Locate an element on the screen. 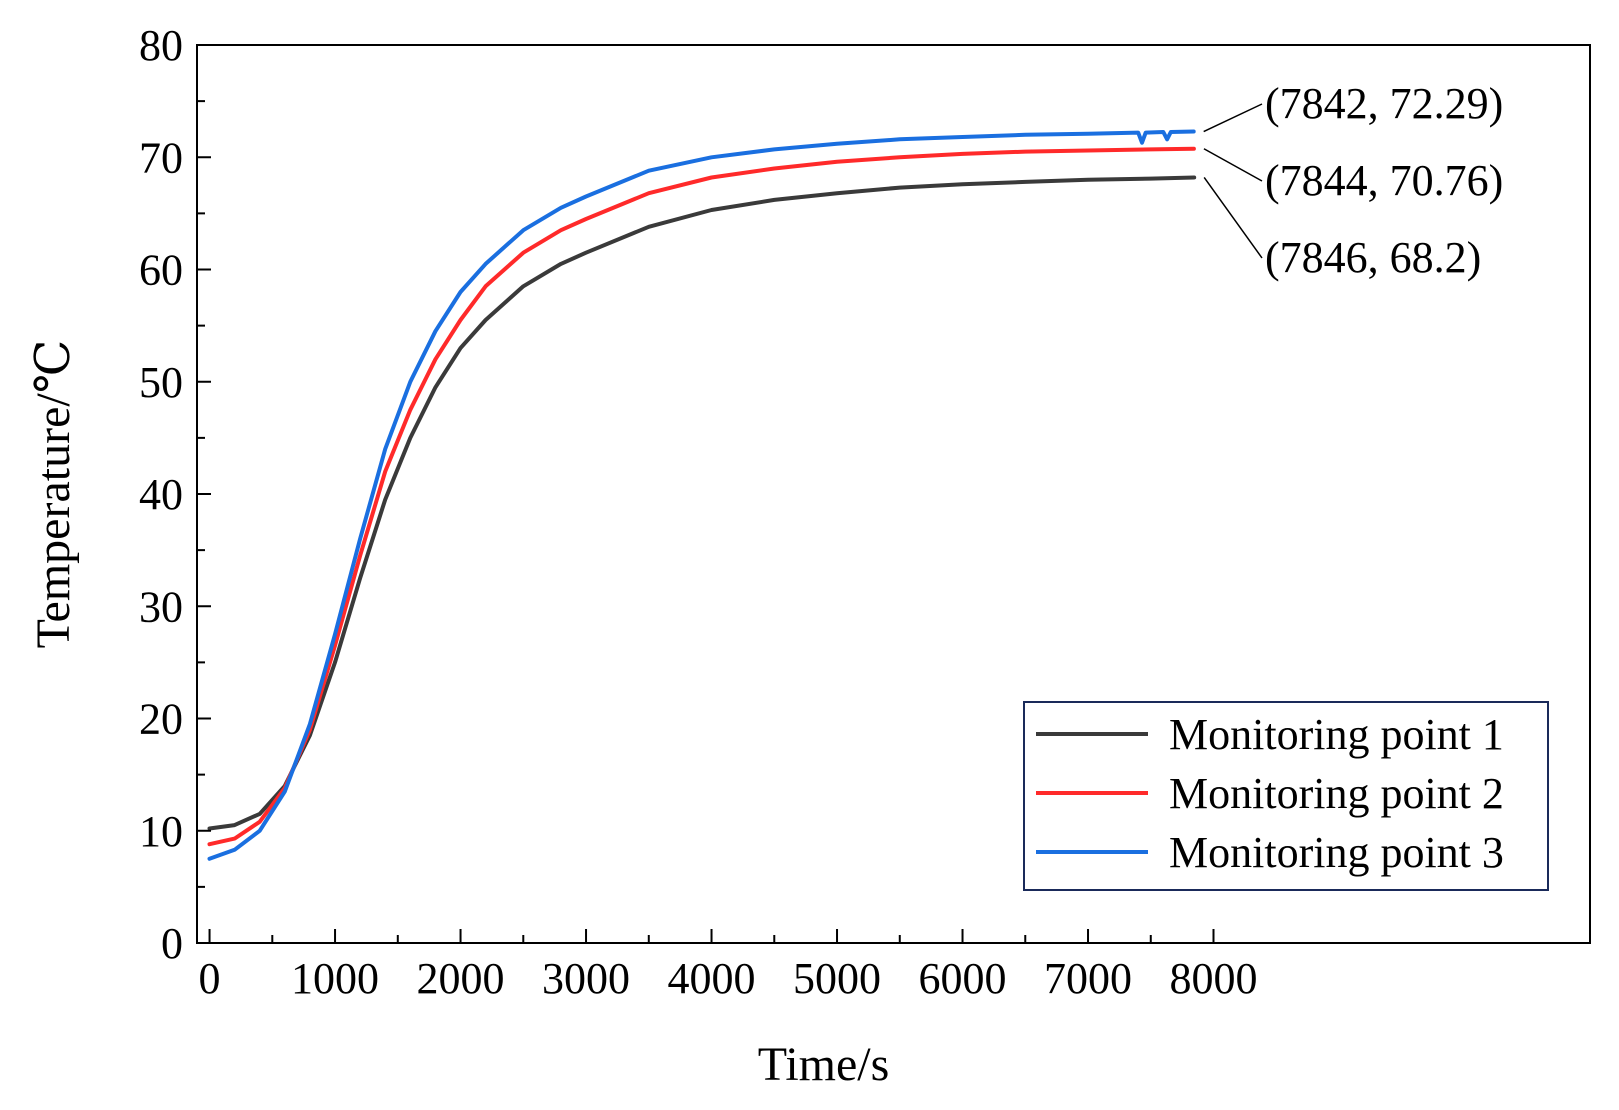 This screenshot has width=1619, height=1110. x-tick-label: 3000 is located at coordinates (586, 978).